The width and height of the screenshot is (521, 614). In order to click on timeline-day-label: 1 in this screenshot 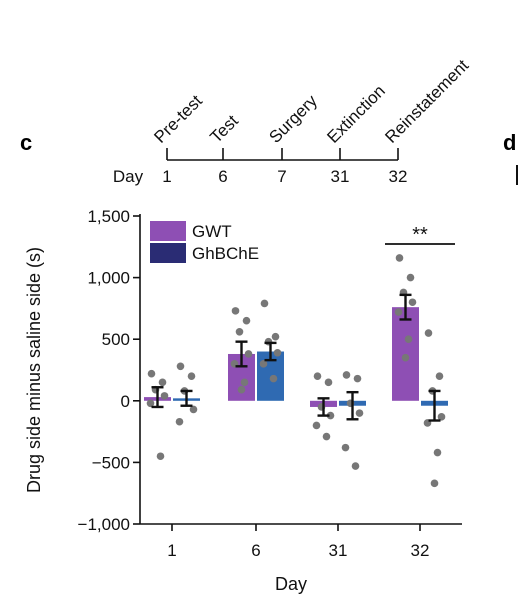, I will do `click(166, 176)`.